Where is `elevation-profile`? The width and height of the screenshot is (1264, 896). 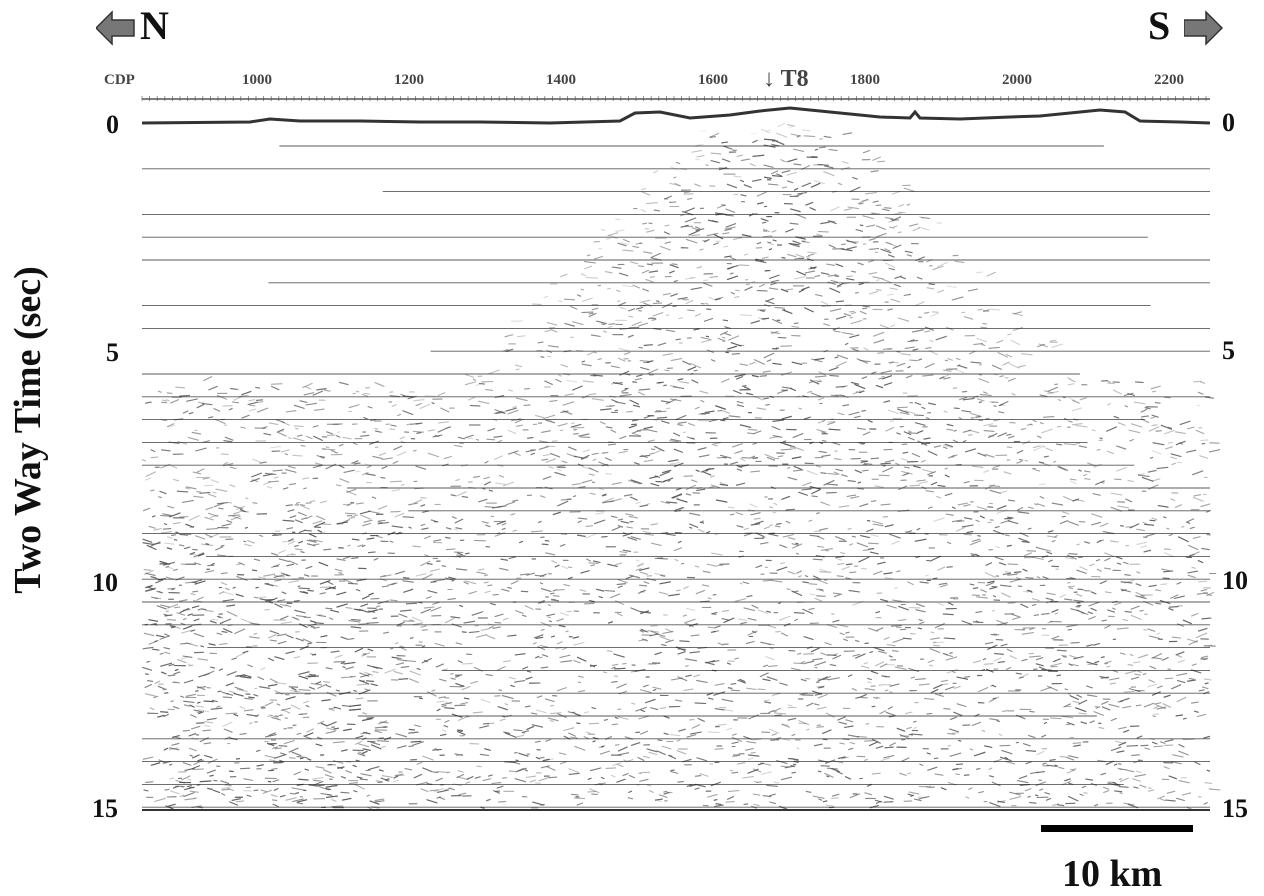
elevation-profile is located at coordinates (676, 115).